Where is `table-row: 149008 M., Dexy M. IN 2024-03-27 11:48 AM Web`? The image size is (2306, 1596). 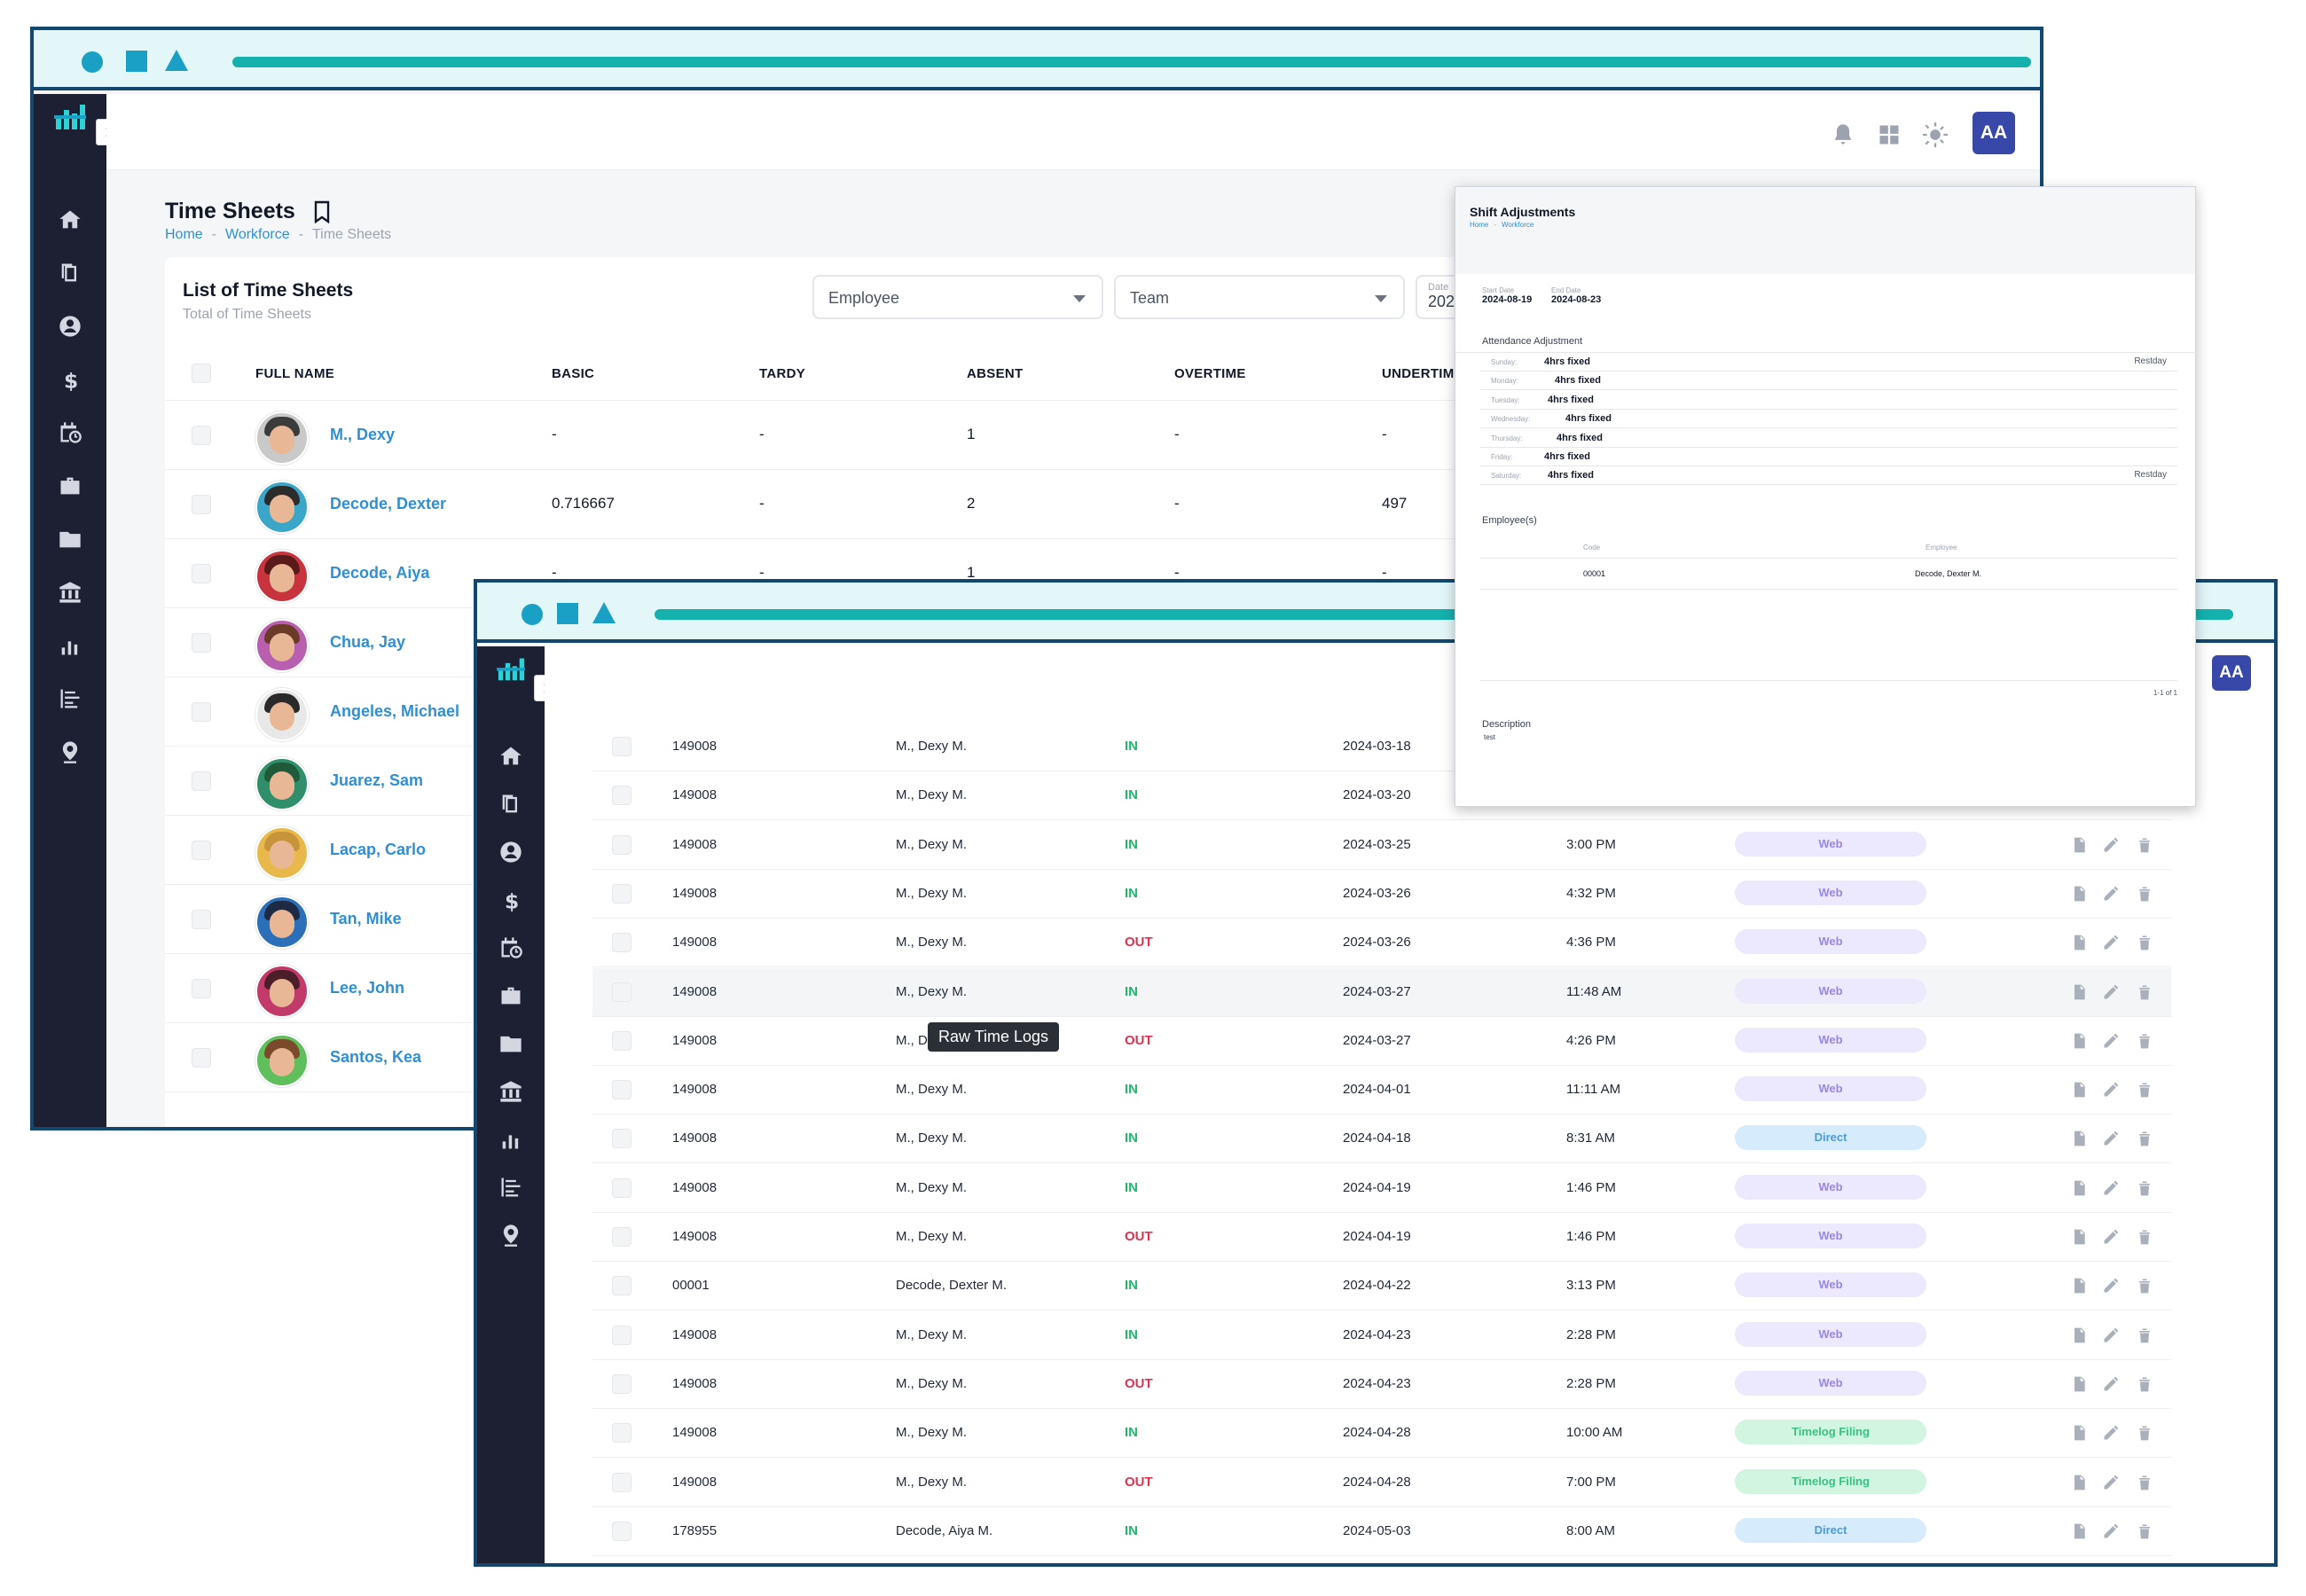
table-row: 149008 M., Dexy M. IN 2024-03-27 11:48 AM Web is located at coordinates (1381, 992).